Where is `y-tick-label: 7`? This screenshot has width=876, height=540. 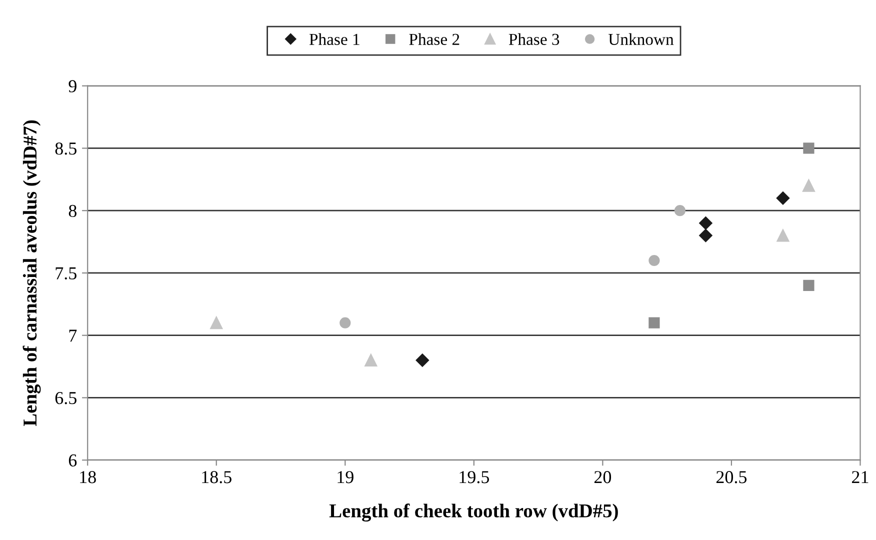 y-tick-label: 7 is located at coordinates (73, 336).